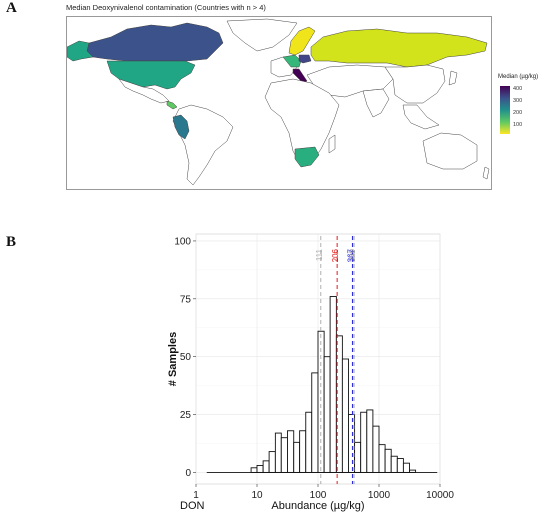 This screenshot has height=512, width=550. Describe the element at coordinates (486, 173) in the screenshot. I see `country-new-zealand` at that location.